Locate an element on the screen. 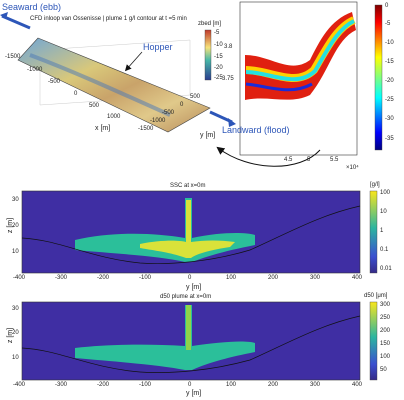 The image size is (404, 400). ssc-cbar-tick-2: 1 is located at coordinates (382, 231).